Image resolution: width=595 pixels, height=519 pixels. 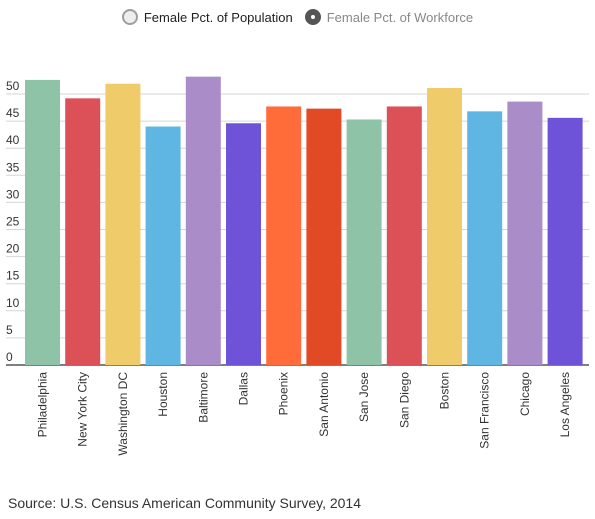 I want to click on x-category-label: Washington DC, so click(x=123, y=414).